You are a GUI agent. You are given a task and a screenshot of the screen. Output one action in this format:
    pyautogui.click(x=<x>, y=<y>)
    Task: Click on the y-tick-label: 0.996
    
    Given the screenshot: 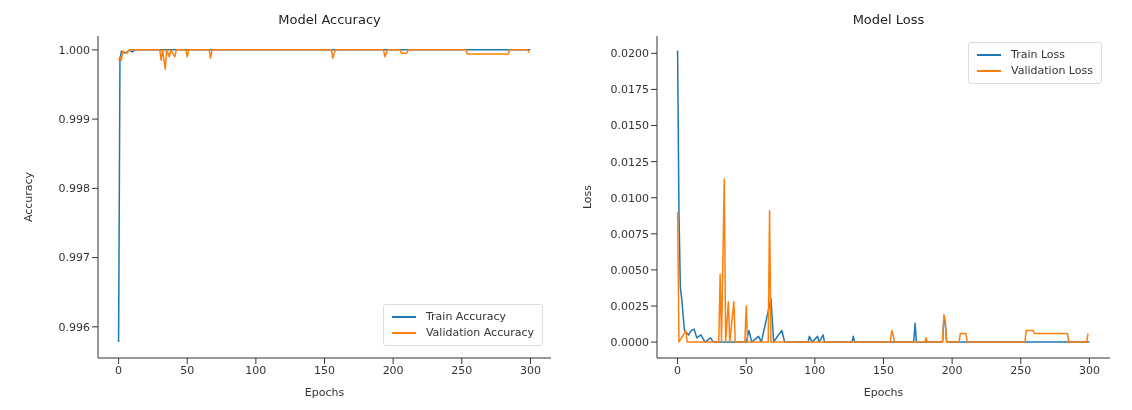 What is the action you would take?
    pyautogui.click(x=74, y=327)
    